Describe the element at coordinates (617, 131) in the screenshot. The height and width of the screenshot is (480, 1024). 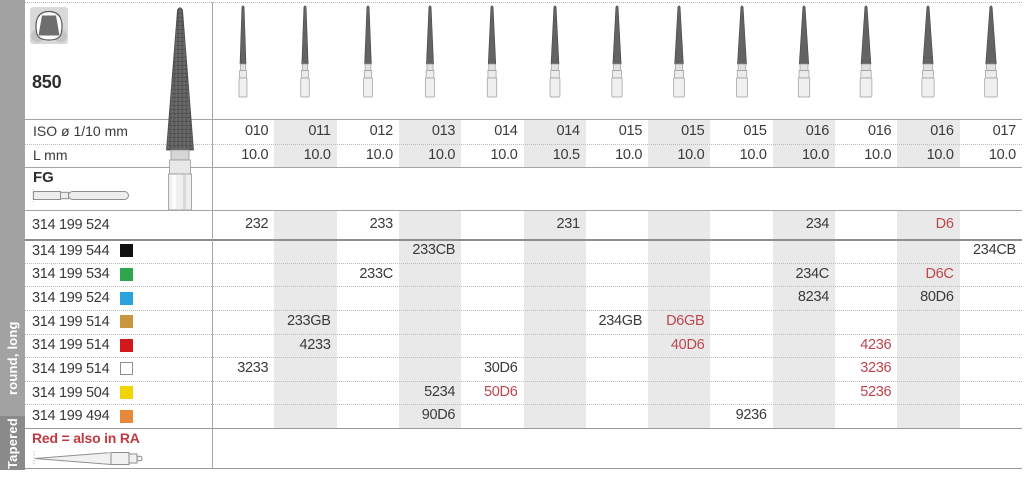
I see `iso-row: 010 011 012 013 014 014 015 015 015 016 016 016 017` at that location.